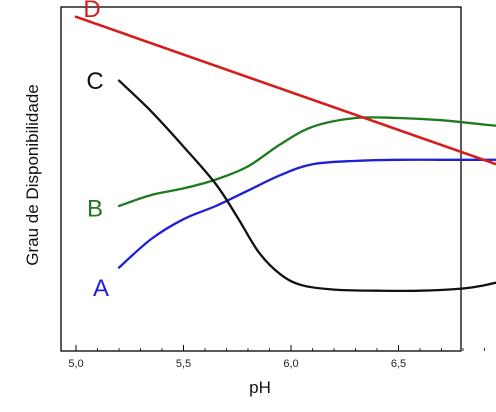  Describe the element at coordinates (183, 364) in the screenshot. I see `x-tick-label: 5,5` at that location.